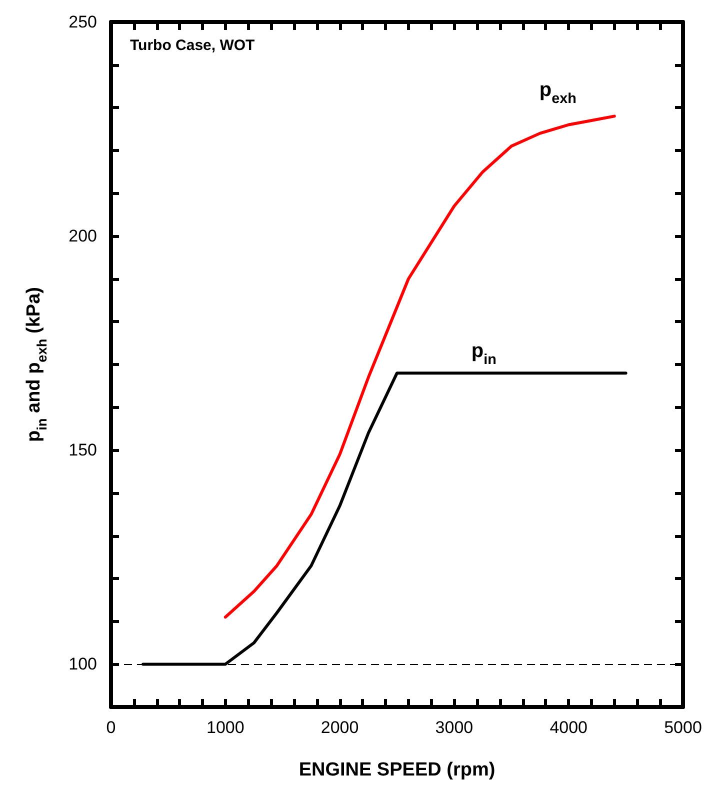 The height and width of the screenshot is (798, 716). I want to click on x-tick-label: 0, so click(111, 727).